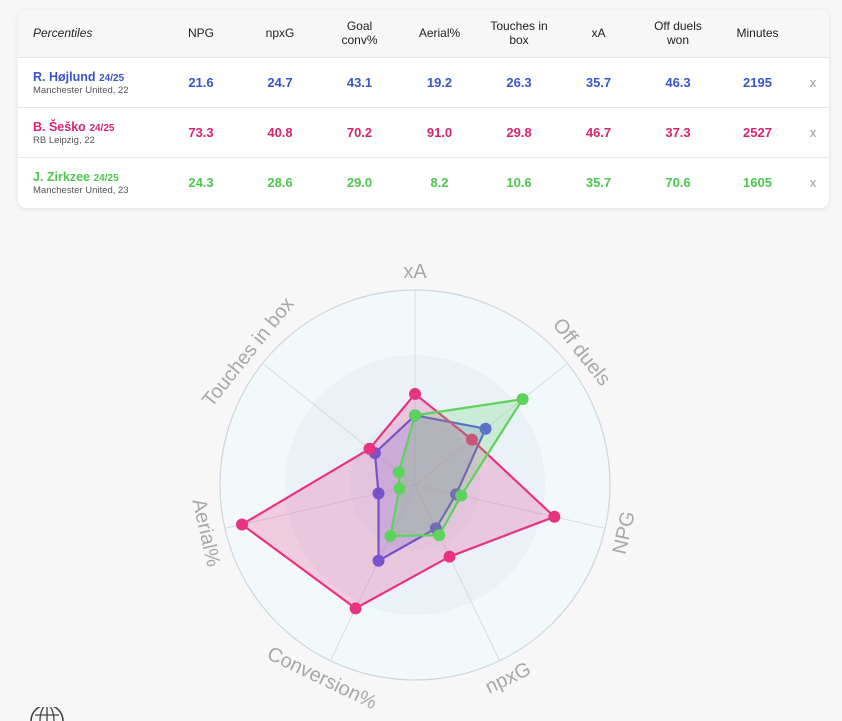 This screenshot has height=721, width=842. I want to click on column-header: Minutes, so click(757, 33).